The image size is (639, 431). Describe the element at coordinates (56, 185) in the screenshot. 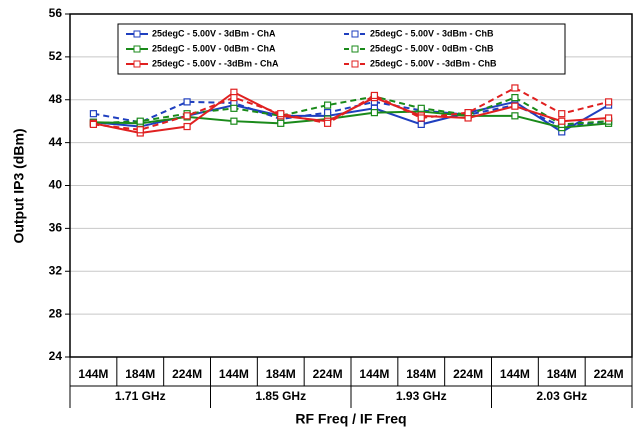

I see `y-tick-label: 40` at that location.